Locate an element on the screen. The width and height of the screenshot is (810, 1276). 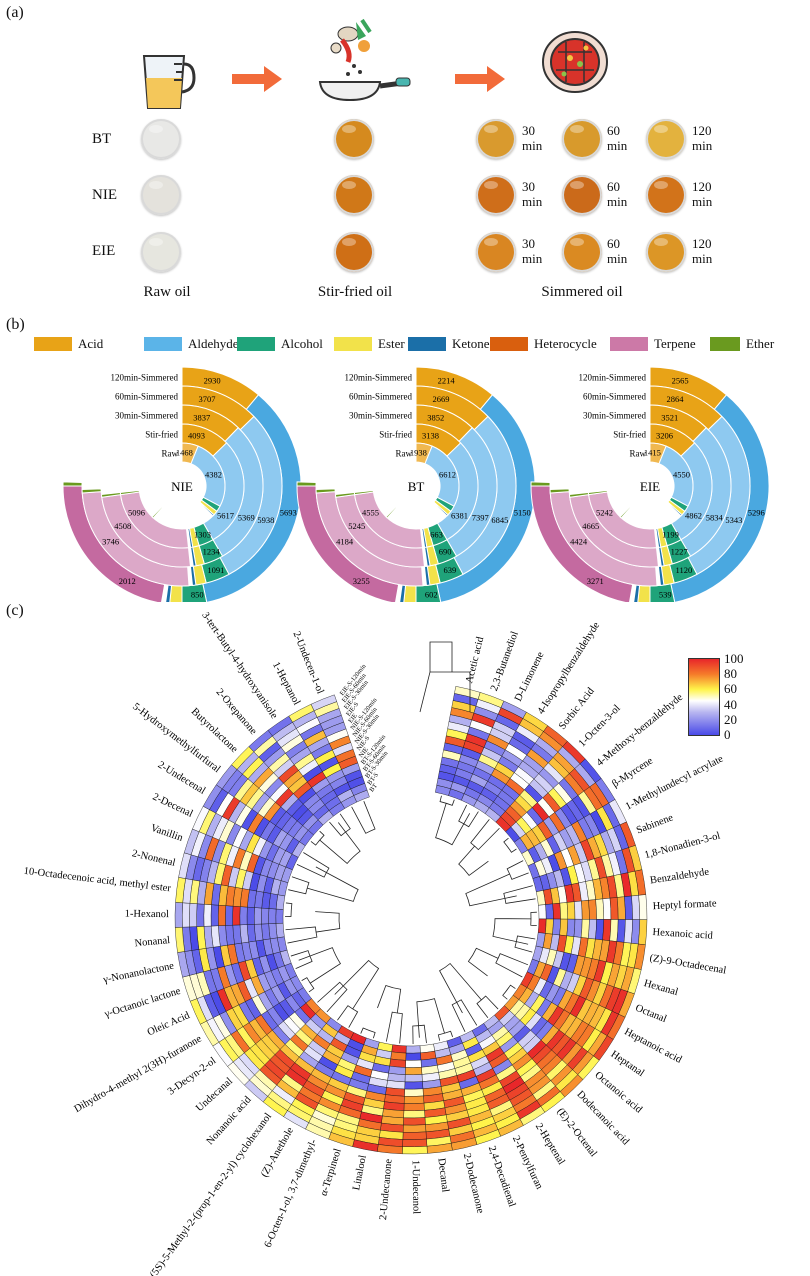
value-terpene: 4184 is located at coordinates (345, 542).